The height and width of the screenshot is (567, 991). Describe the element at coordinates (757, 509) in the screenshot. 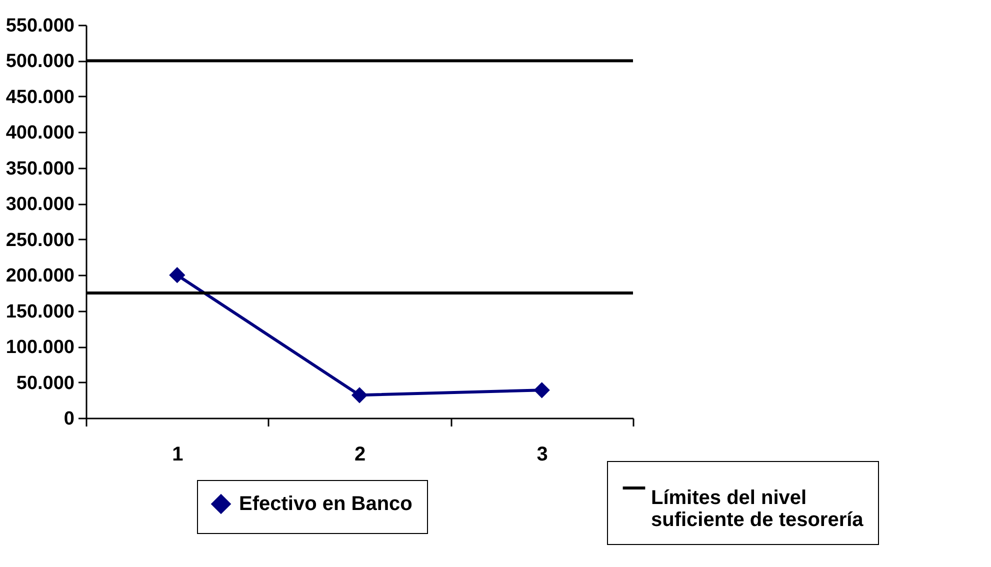

I see `legend-label: Límites del nivel suficiente de tesorería` at that location.